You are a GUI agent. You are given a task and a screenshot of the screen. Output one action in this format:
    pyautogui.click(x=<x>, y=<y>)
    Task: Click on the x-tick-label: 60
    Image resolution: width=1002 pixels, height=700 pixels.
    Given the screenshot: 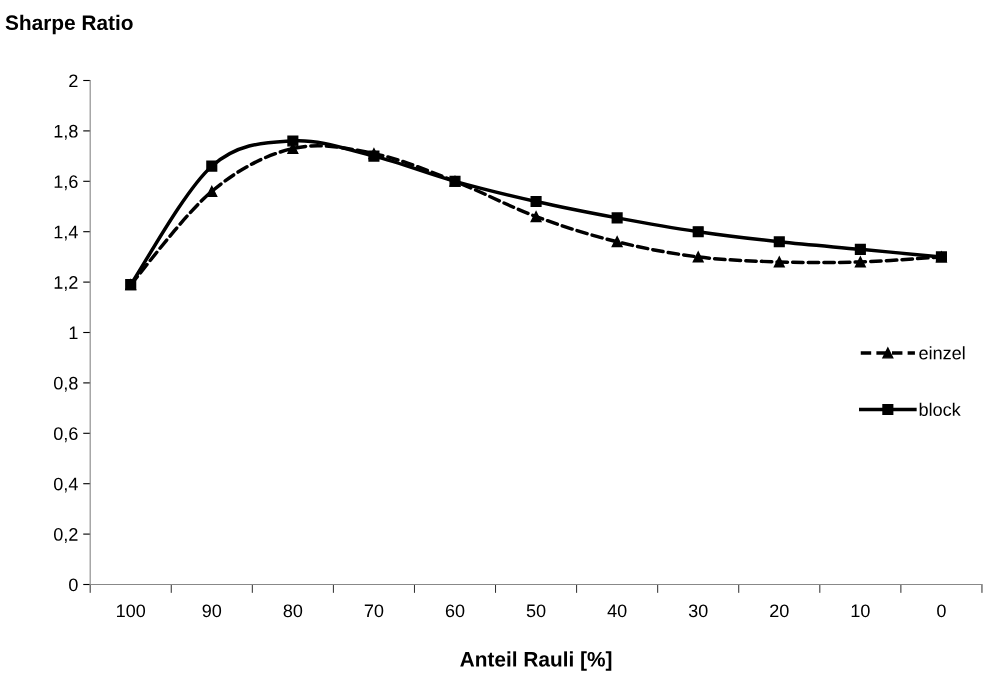 What is the action you would take?
    pyautogui.click(x=455, y=611)
    